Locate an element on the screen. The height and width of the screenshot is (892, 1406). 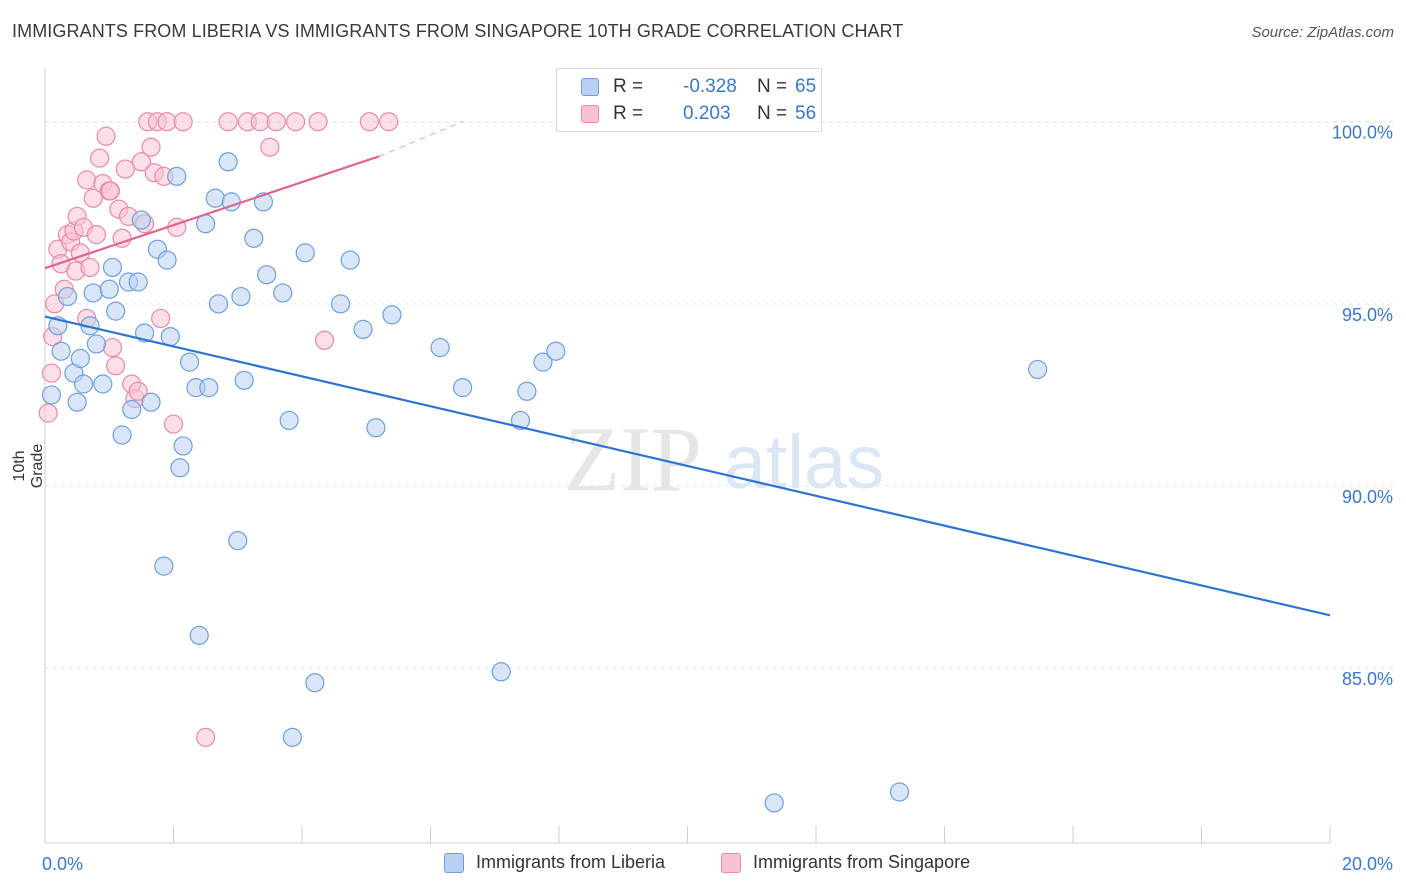
liberia-n-value: 65 is located at coordinates (806, 86).